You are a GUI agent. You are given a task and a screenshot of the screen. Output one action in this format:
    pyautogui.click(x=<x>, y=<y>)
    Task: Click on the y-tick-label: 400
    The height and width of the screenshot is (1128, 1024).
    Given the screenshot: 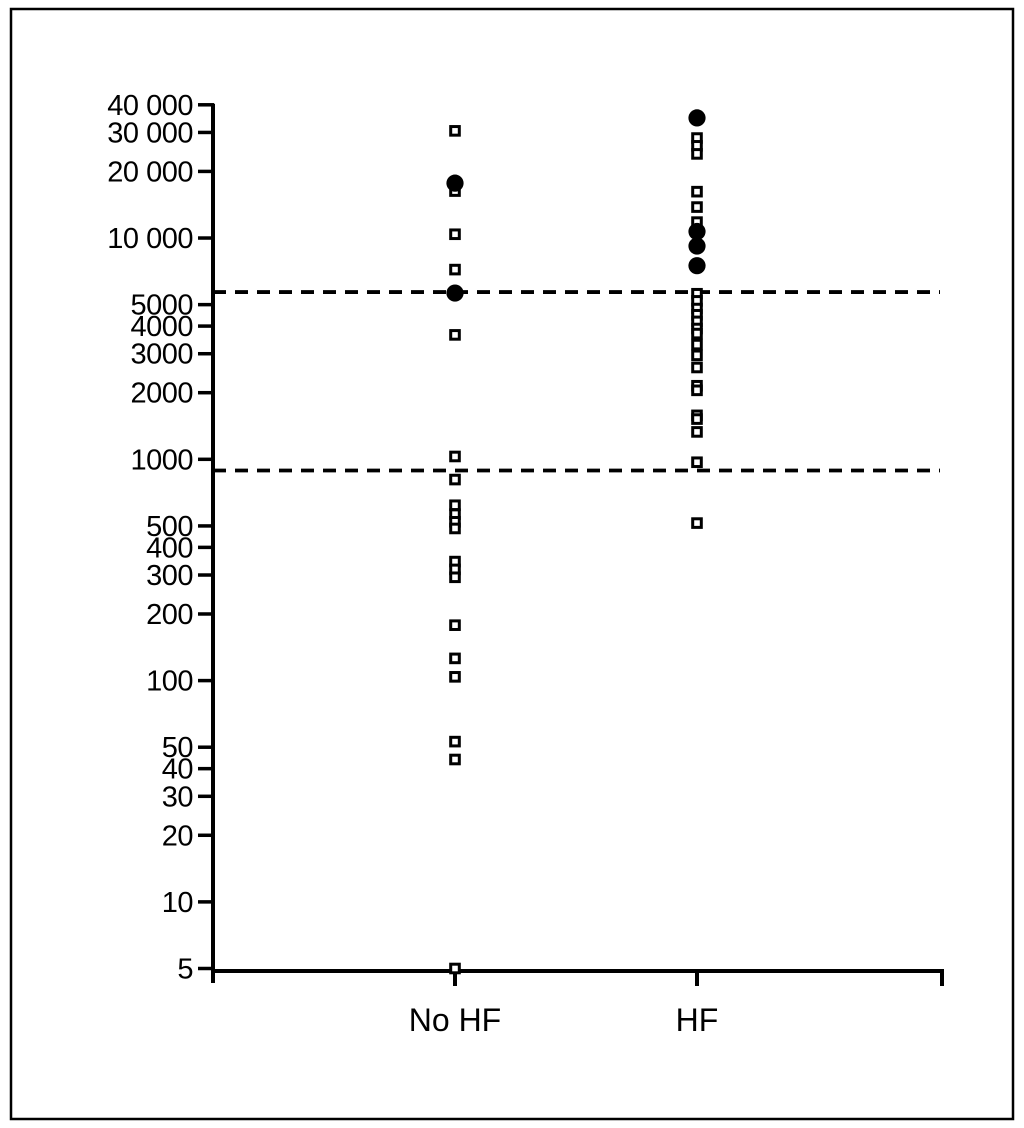 What is the action you would take?
    pyautogui.click(x=169, y=548)
    